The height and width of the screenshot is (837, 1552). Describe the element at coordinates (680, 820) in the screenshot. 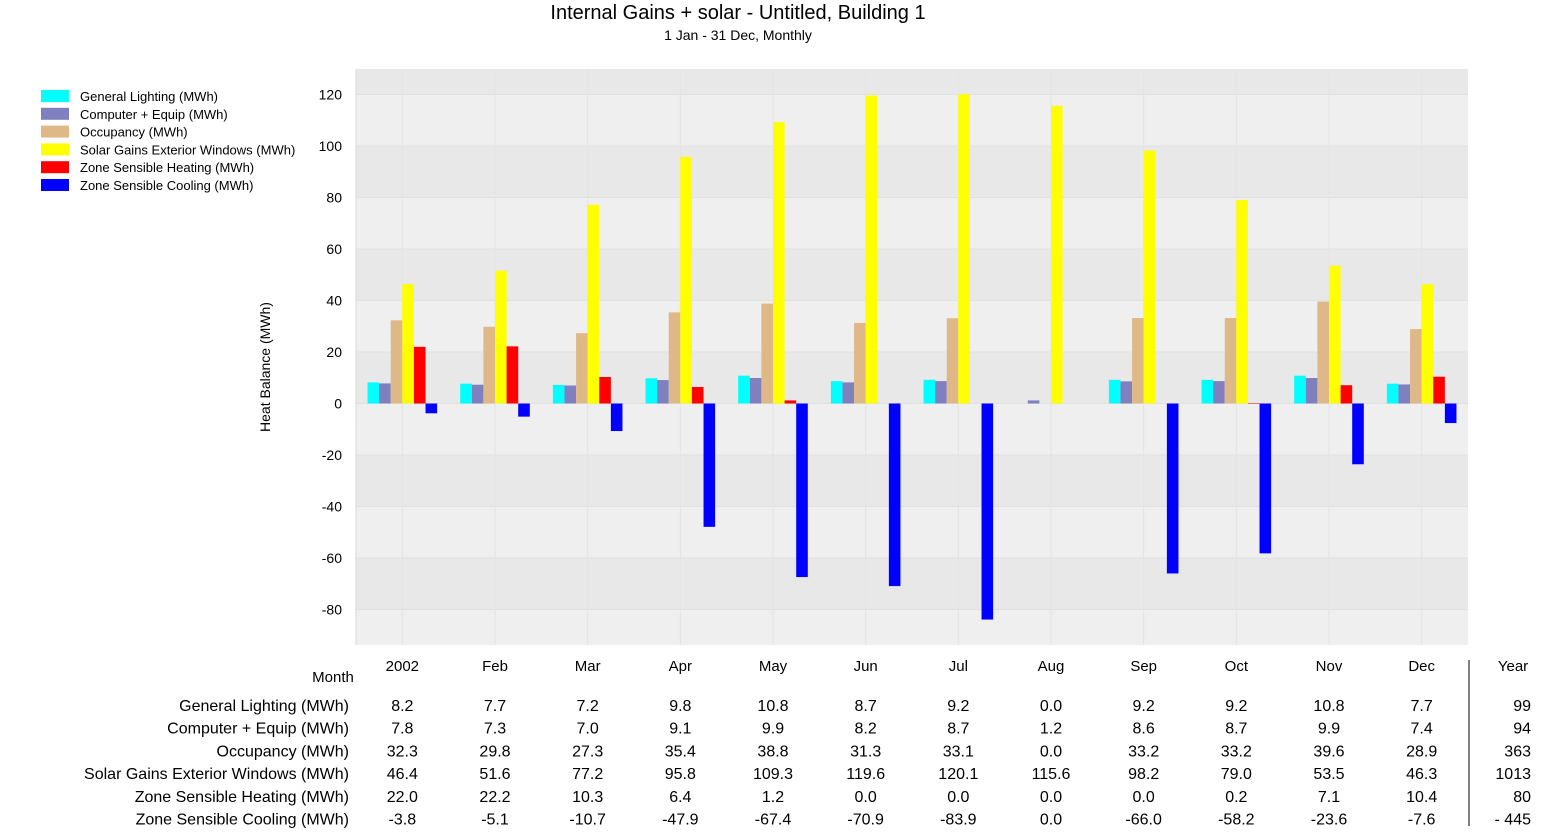

I see `table-cell: -47.9` at that location.